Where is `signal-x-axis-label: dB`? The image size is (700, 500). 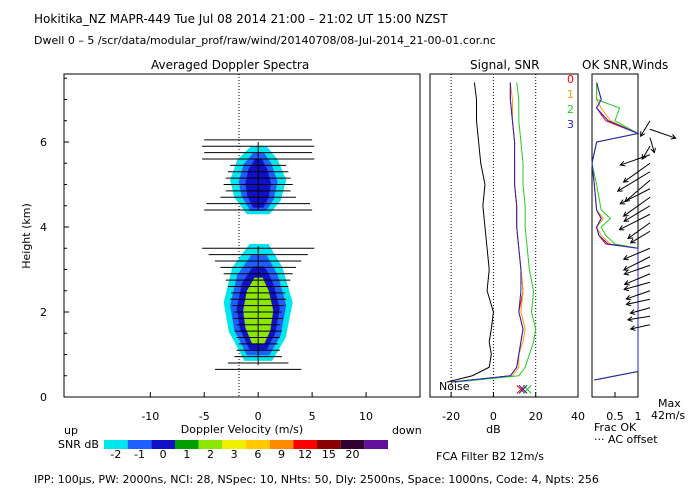 signal-x-axis-label: dB is located at coordinates (493, 429).